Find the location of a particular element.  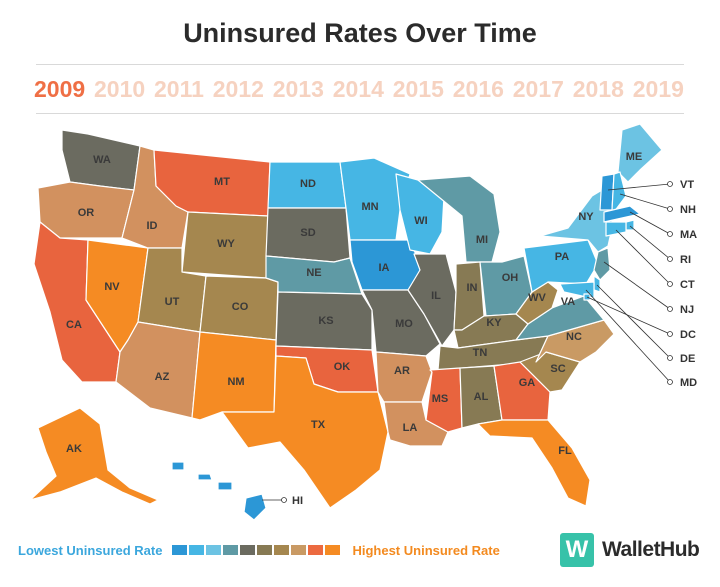

callout-line-RI is located at coordinates (650, 242).